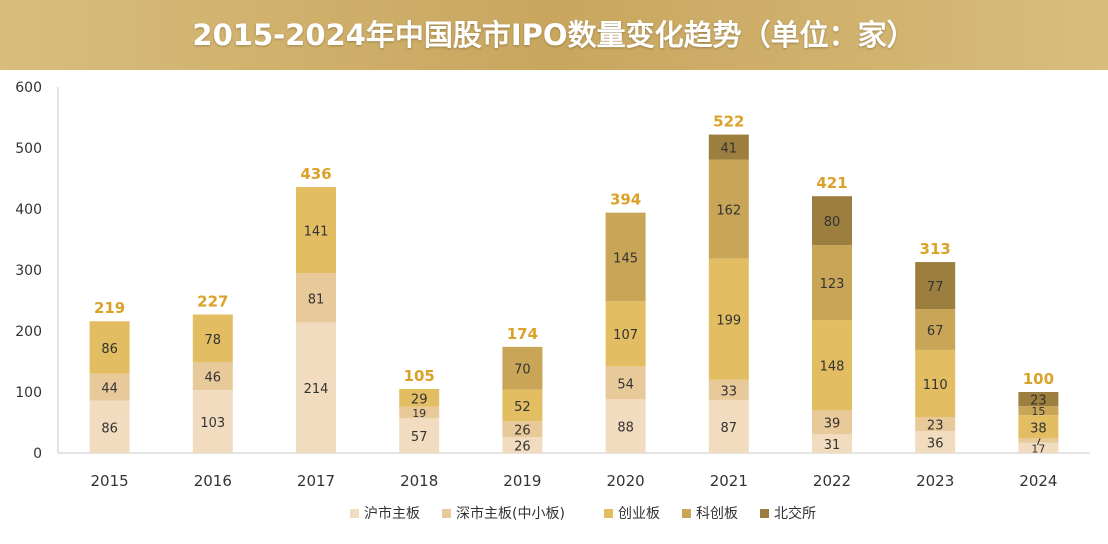 The image size is (1108, 544). I want to click on data-label: 87, so click(729, 428).